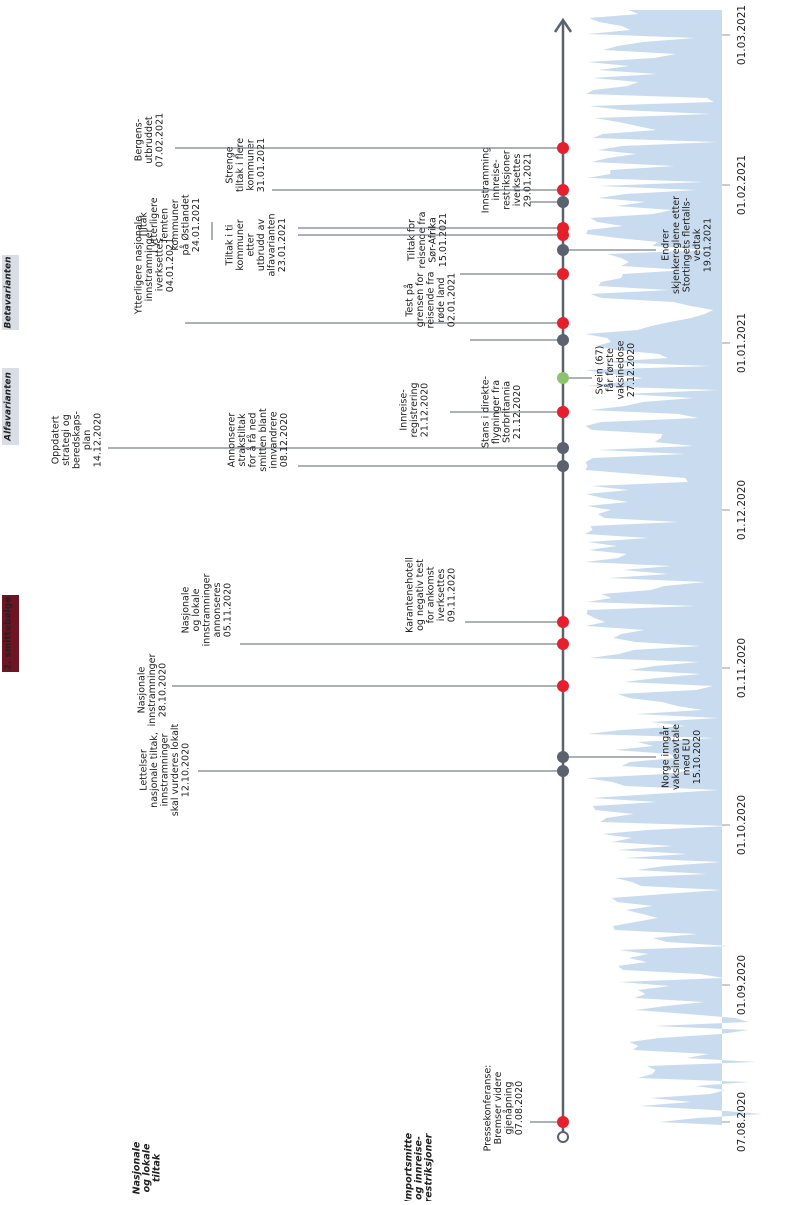 The image size is (800, 1205). What do you see at coordinates (154, 224) in the screenshot?
I see `event-label-line: i ytterligere` at bounding box center [154, 224].